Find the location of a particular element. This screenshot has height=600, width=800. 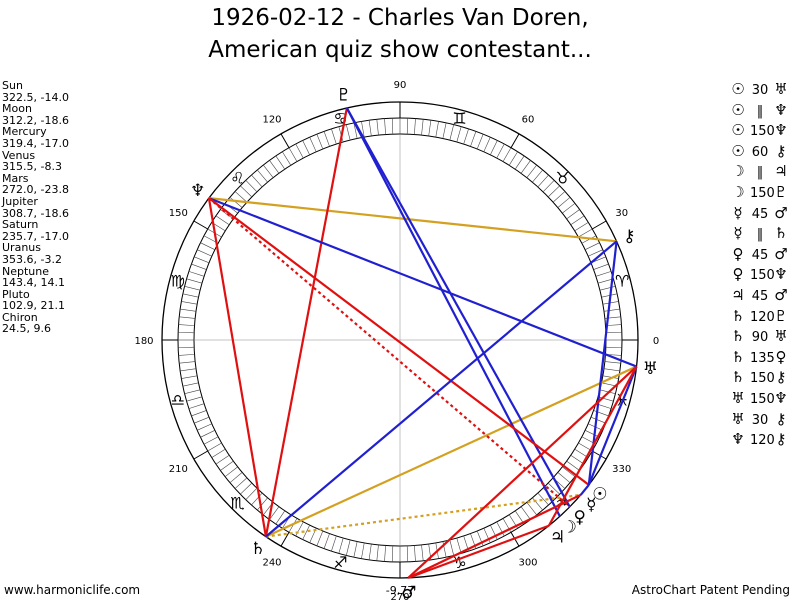

aspect-line-chiron-neptune is located at coordinates (412, 220).